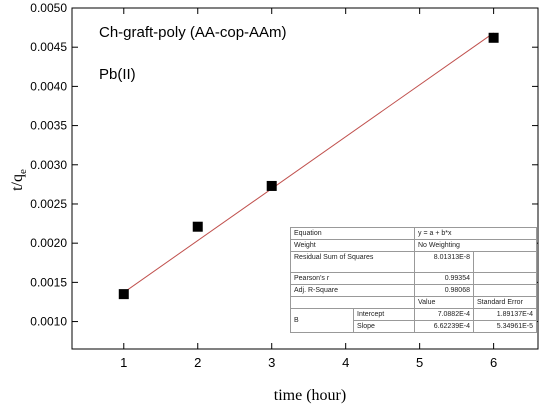  Describe the element at coordinates (419, 362) in the screenshot. I see `x-tick-label: 5` at that location.